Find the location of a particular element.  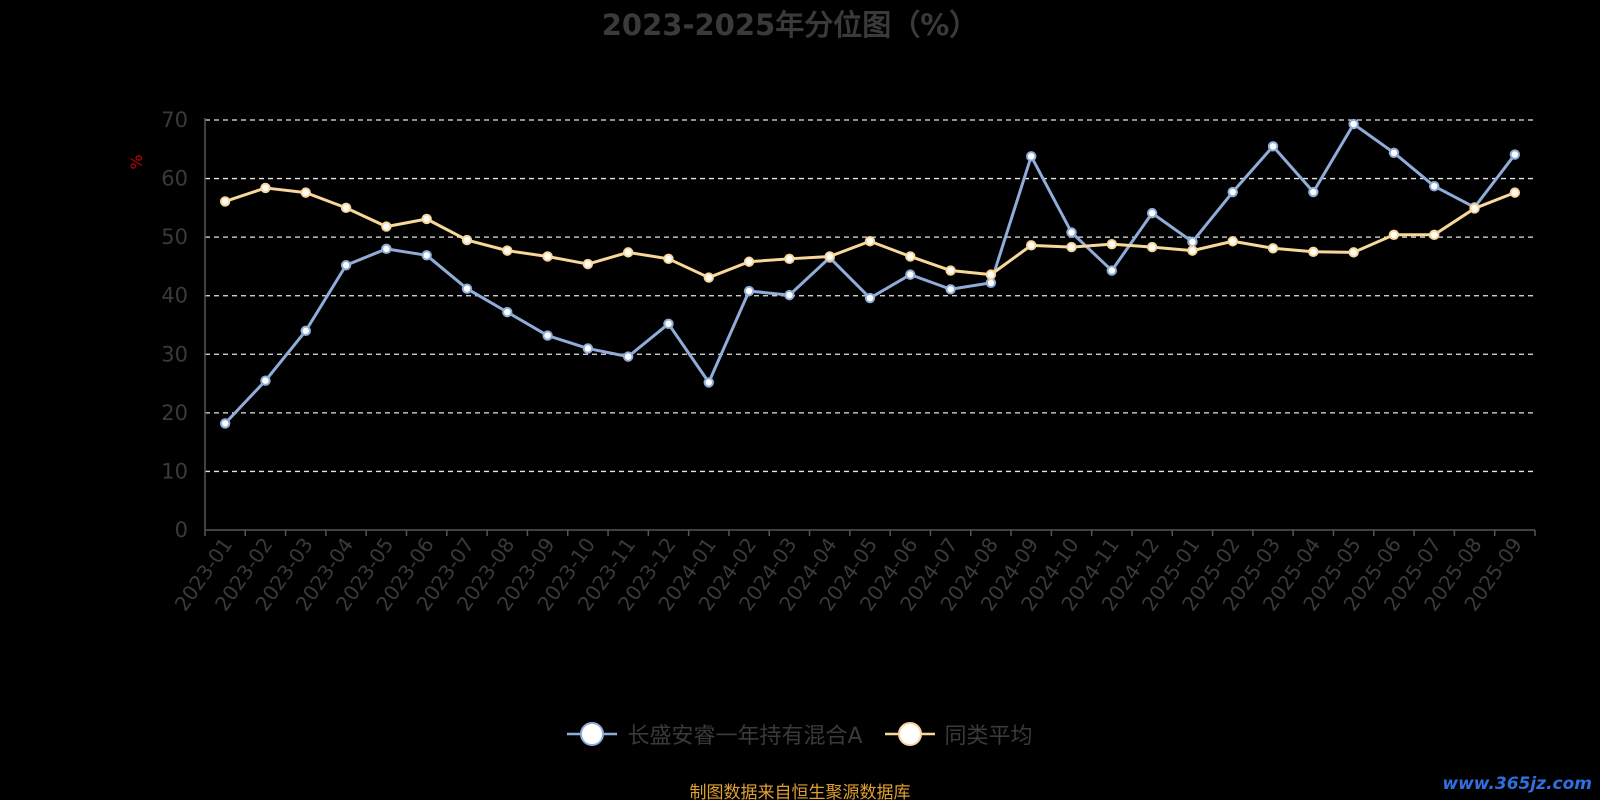

y-tick-label: 60 is located at coordinates (174, 179).